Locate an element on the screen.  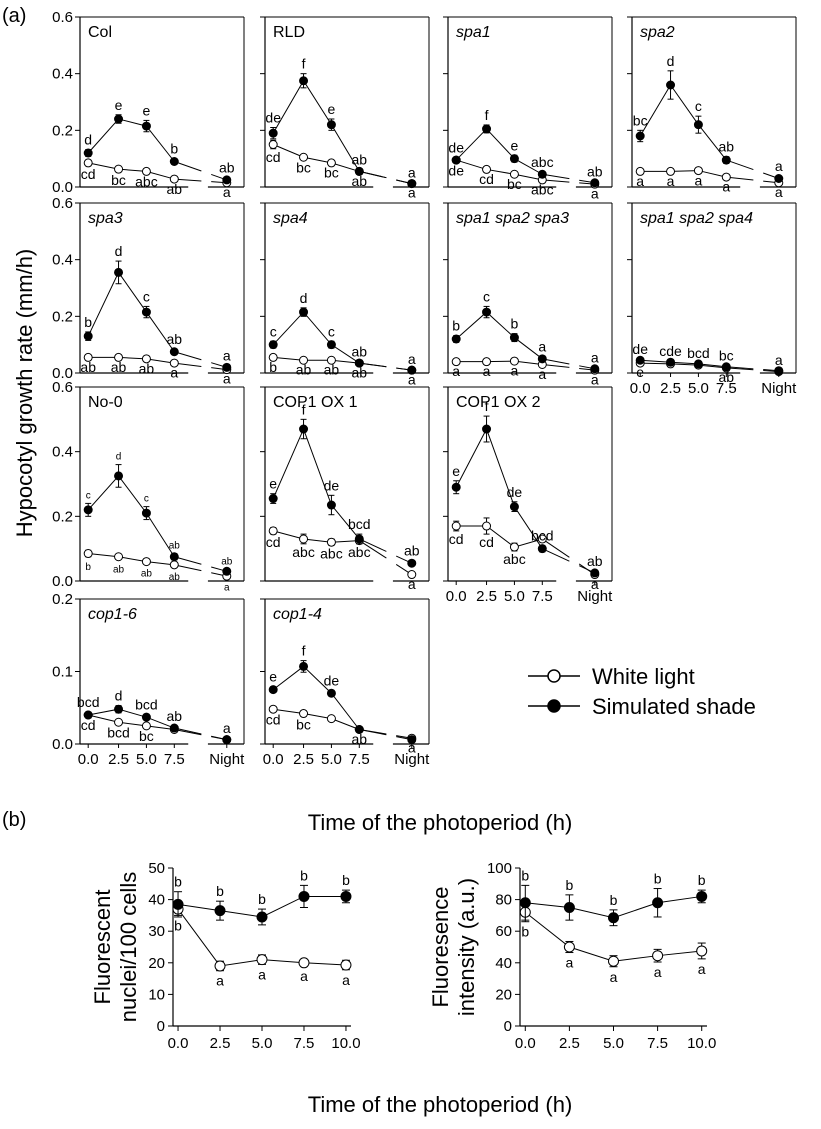
chart-panel: No-0 0.0 0.2 0.4 0.6 b ab ab ab a c d c ab ab is located at coordinates (148, 486).